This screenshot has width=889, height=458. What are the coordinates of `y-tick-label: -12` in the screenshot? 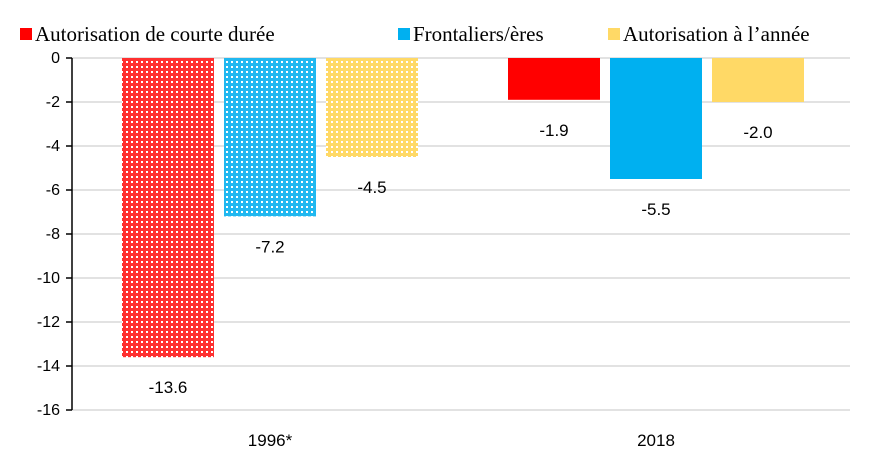 It's located at (48, 322).